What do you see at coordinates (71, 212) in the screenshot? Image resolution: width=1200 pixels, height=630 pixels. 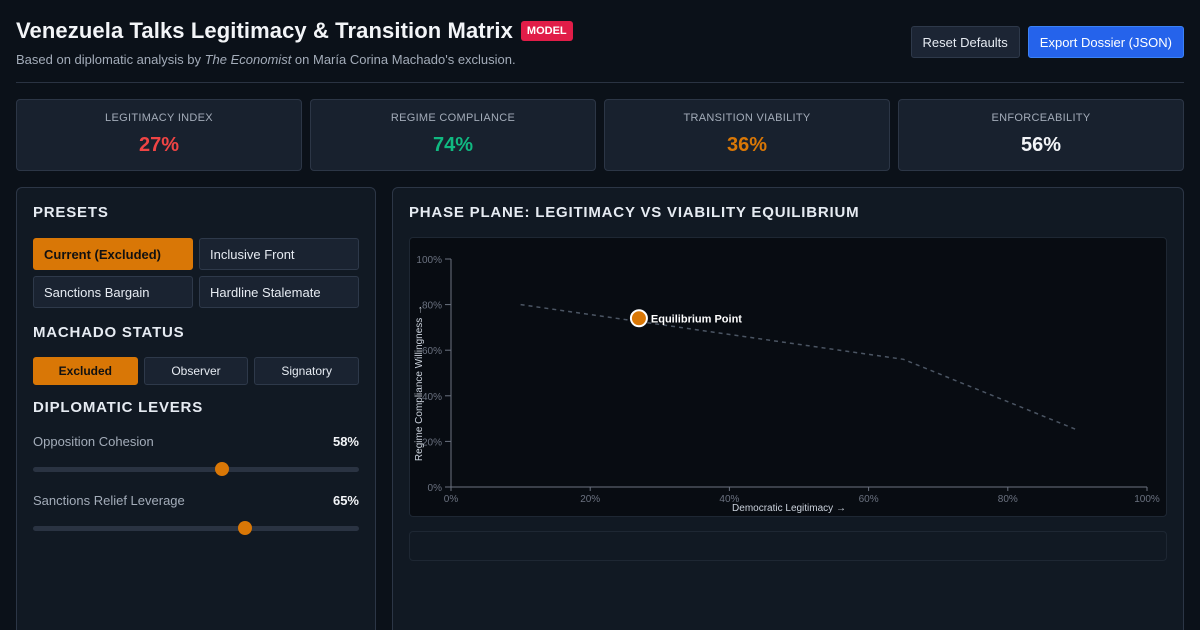 I see `presets-heading: PRESETS` at bounding box center [71, 212].